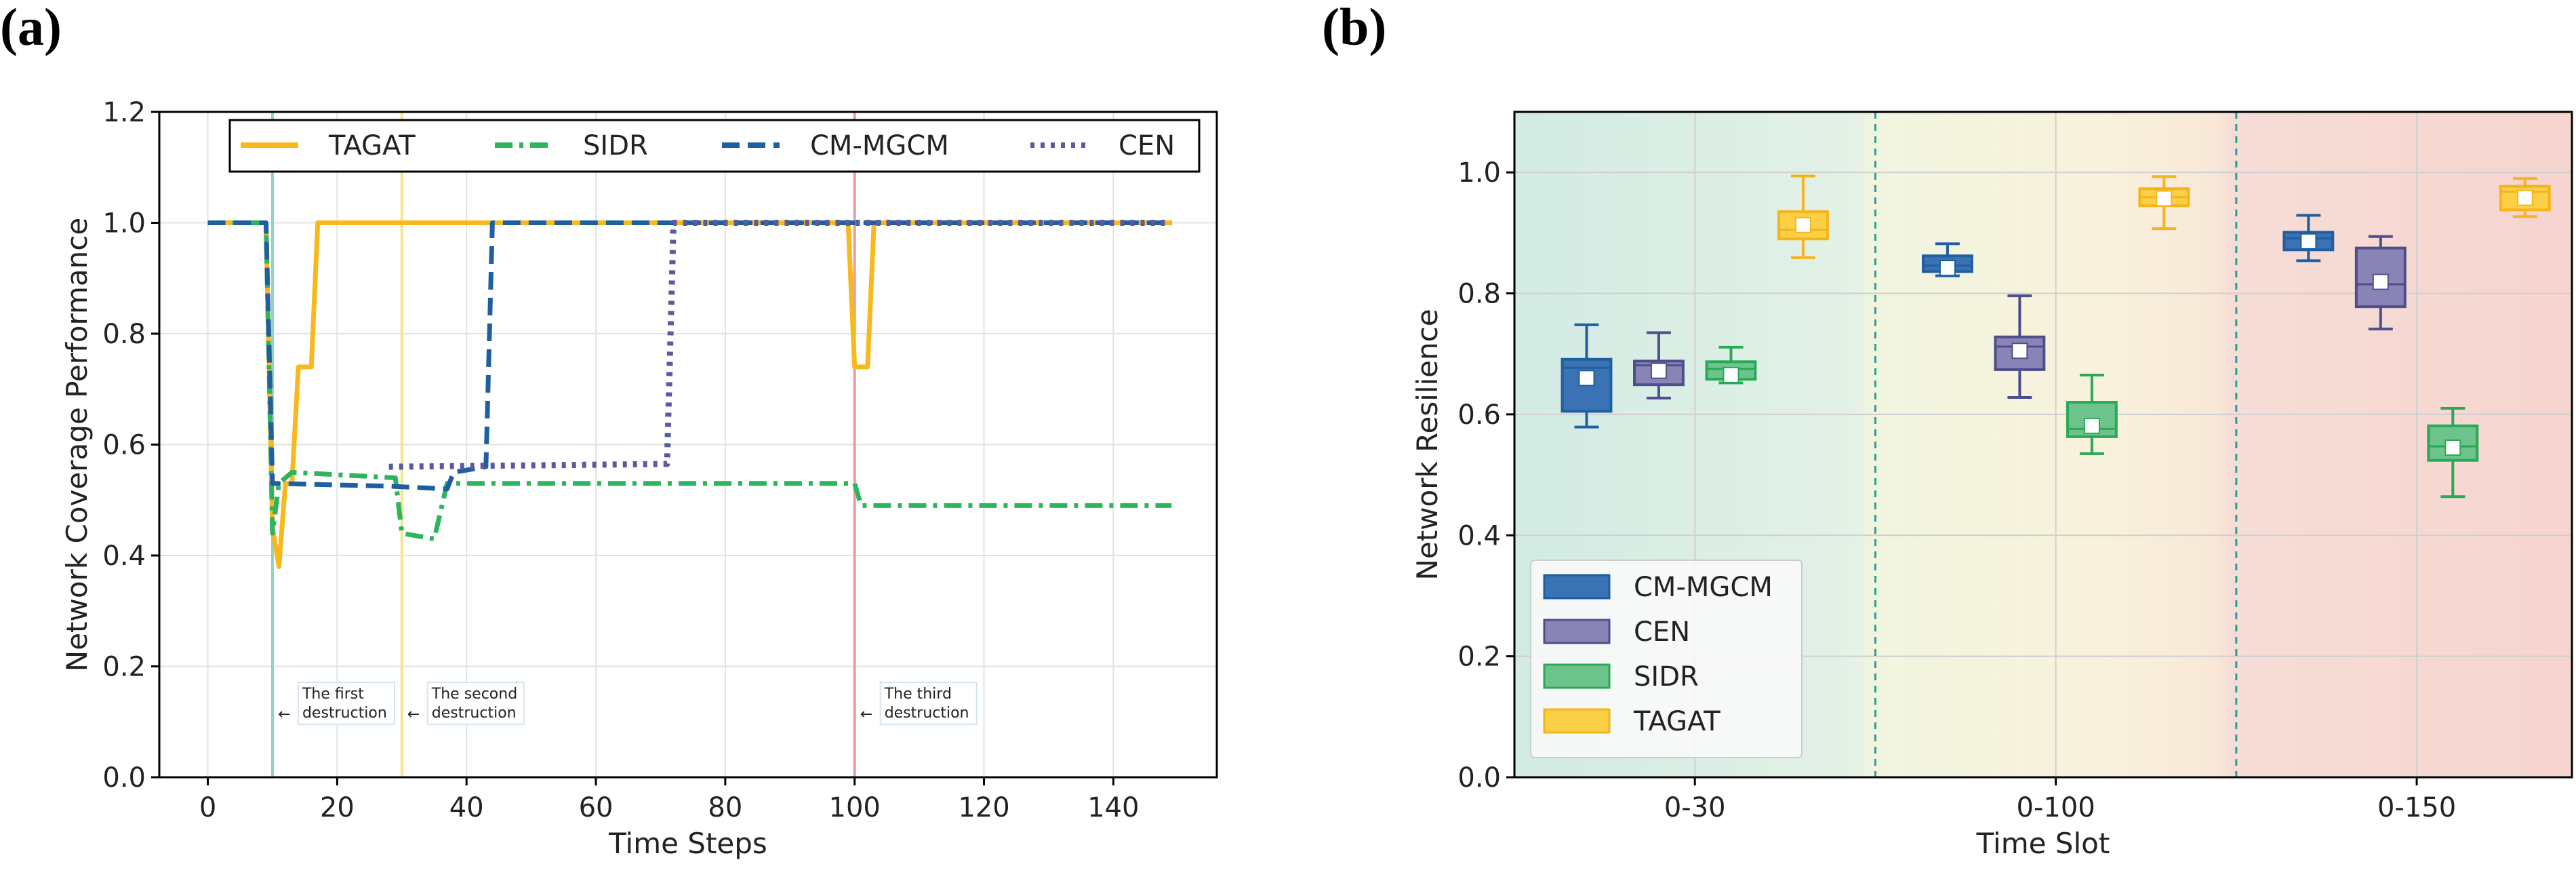 This screenshot has width=2576, height=879. Describe the element at coordinates (124, 112) in the screenshot. I see `y-tick-label: 1.2` at that location.